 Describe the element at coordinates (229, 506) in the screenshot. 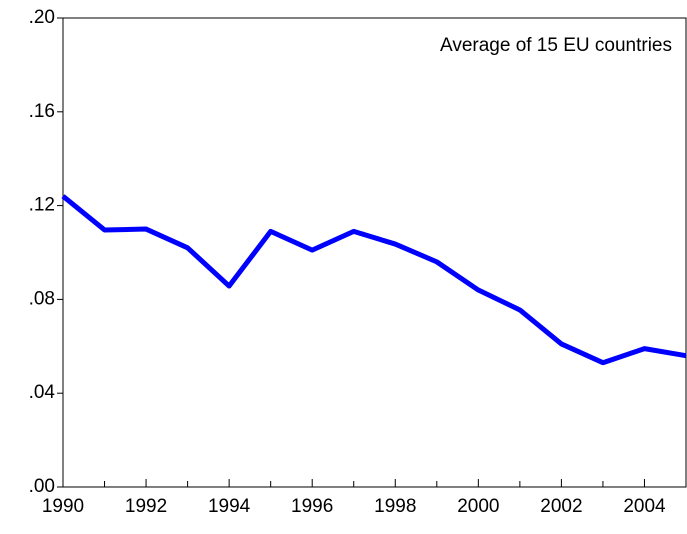

I see `x-tick-label: 1994` at that location.